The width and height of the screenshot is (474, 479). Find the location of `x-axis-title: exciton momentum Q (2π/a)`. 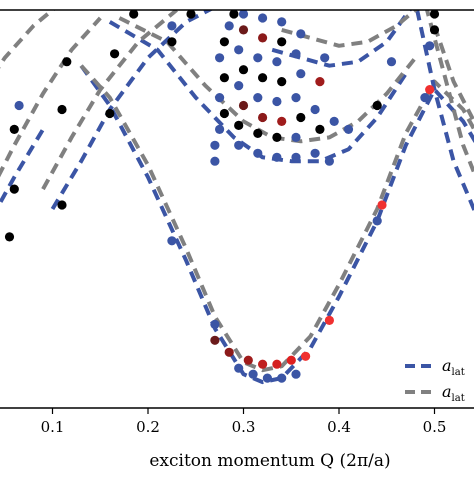

x-axis-title: exciton momentum Q (2π/a) is located at coordinates (269, 461).